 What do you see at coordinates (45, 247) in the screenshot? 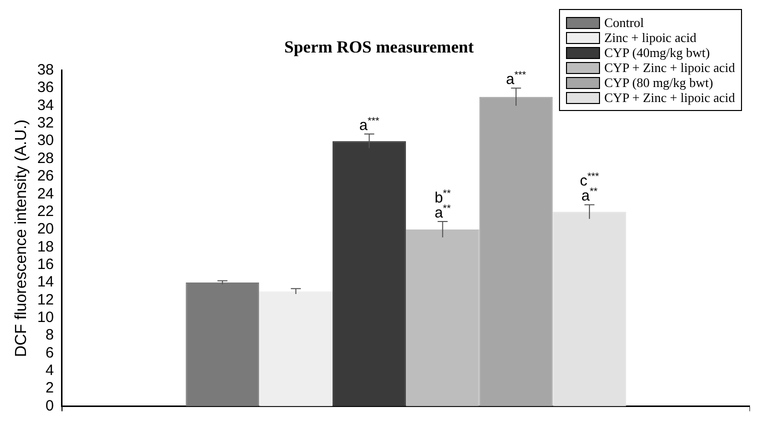
I see `y-tick-label: 18` at bounding box center [45, 247].